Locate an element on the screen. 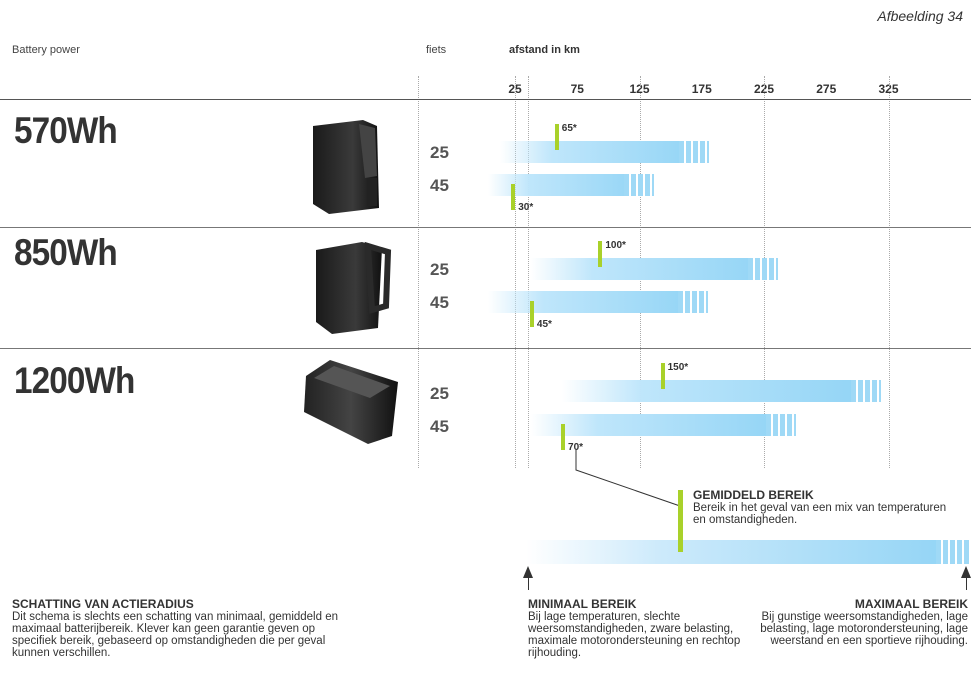 The image size is (971, 676). legend-min-title: MINIMAAL BEREIK is located at coordinates (582, 604).